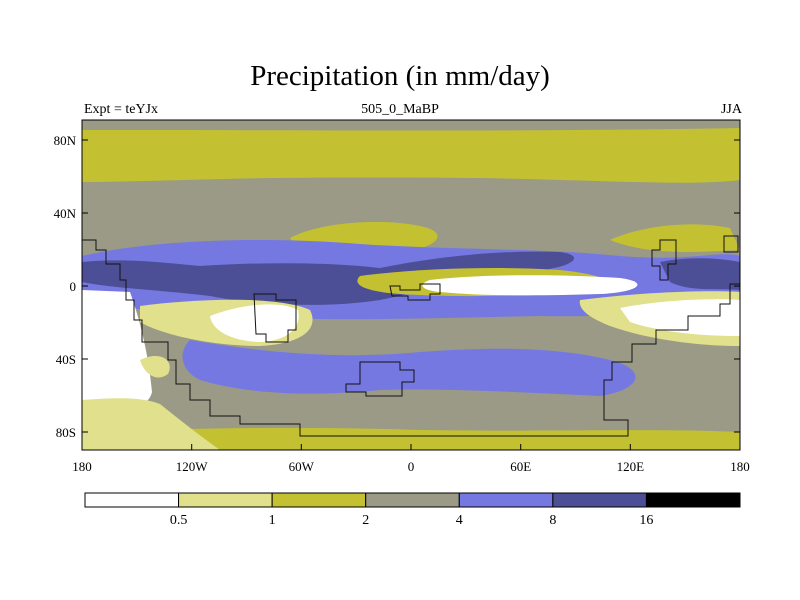  Describe the element at coordinates (151, 424) in the screenshot. I see `field-west-southern-light` at that location.